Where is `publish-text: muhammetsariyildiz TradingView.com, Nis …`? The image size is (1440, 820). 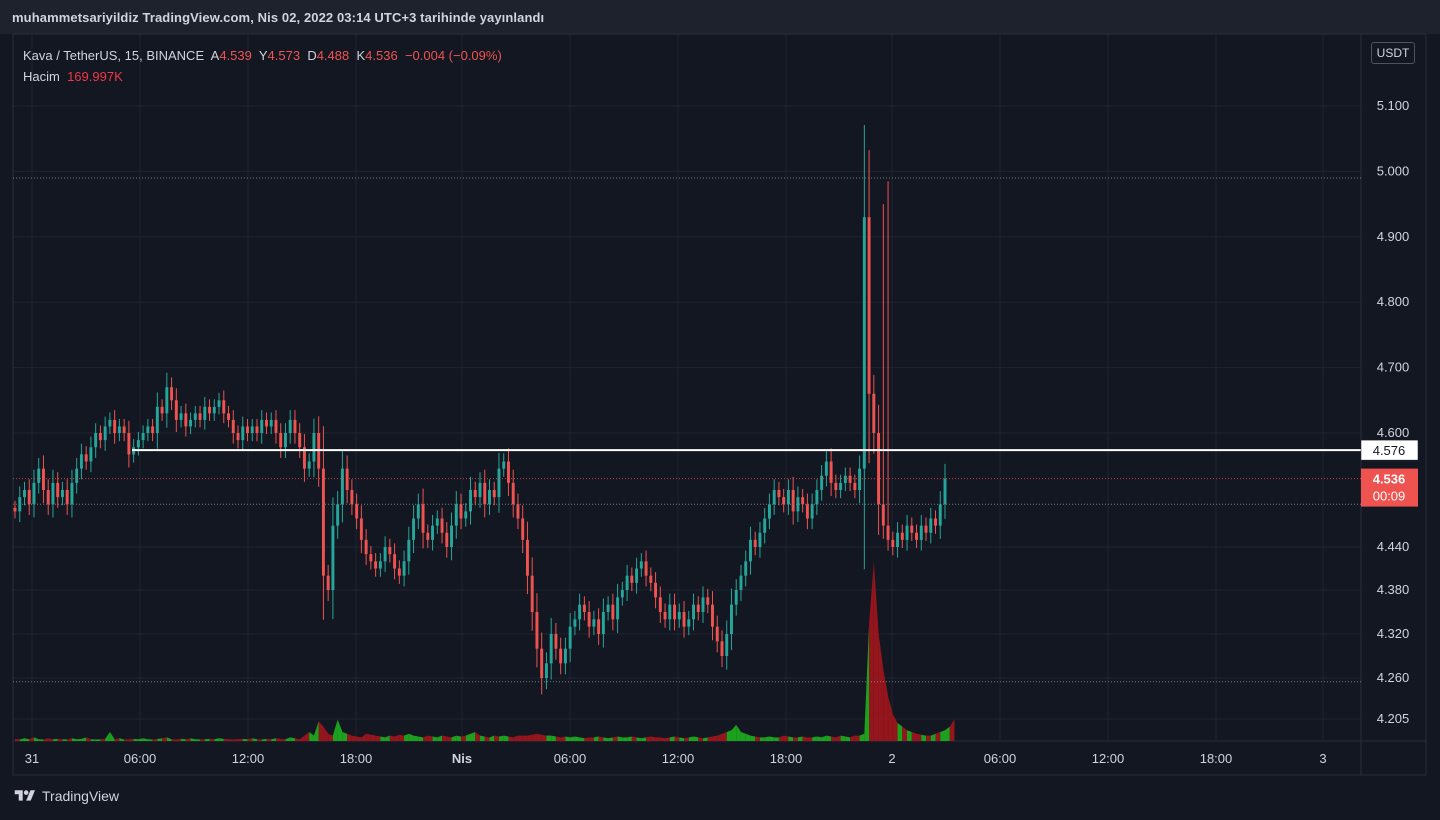 publish-text: muhammetsariyildiz TradingView.com, Nis … is located at coordinates (278, 17).